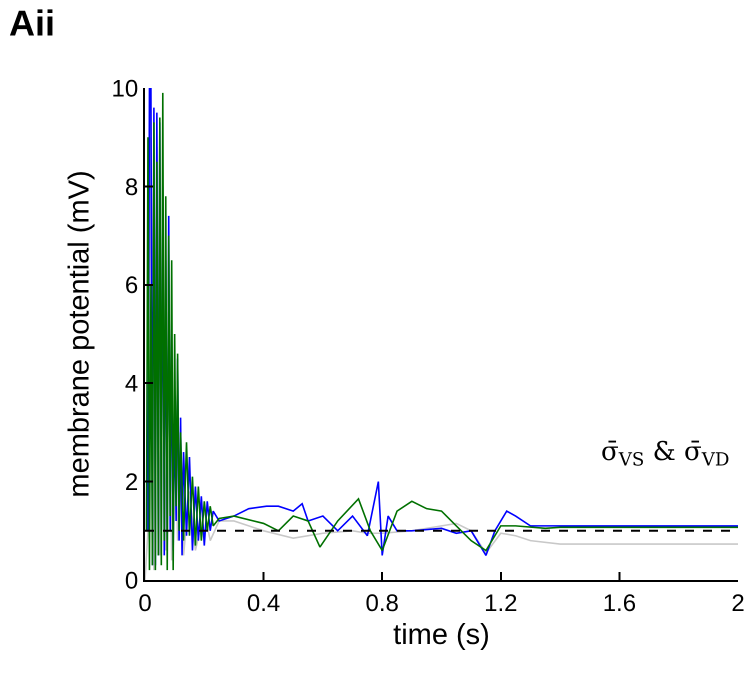 The image size is (754, 676). I want to click on x-tick-label: 2, so click(738, 603).